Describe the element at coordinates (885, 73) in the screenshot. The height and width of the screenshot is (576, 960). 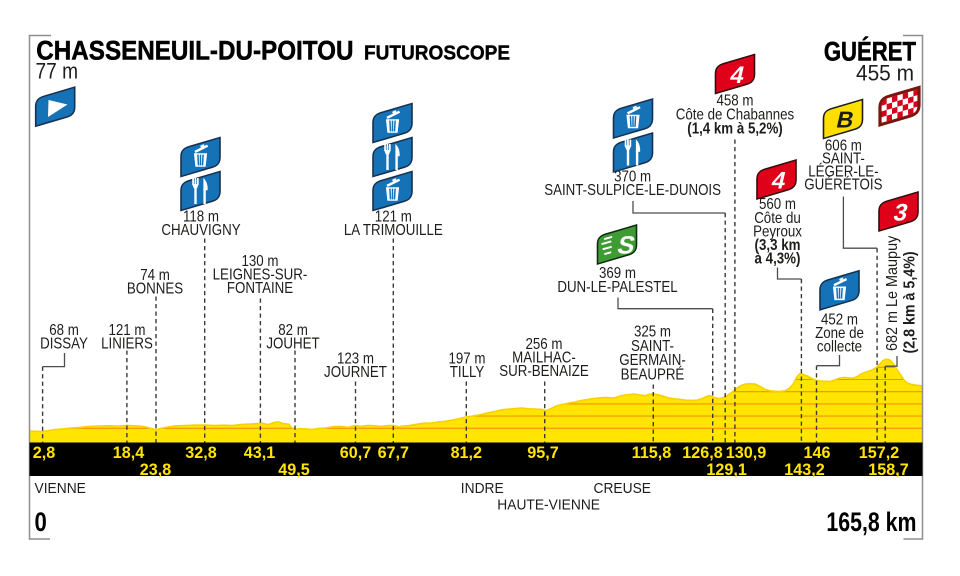
I see `svg-text: 455 m` at that location.